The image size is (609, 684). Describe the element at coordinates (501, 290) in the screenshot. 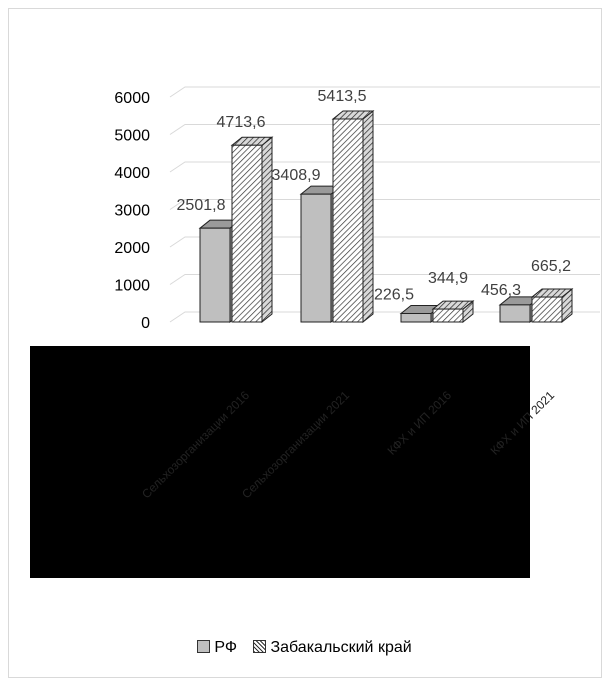

I see `data-label: 456,3` at that location.